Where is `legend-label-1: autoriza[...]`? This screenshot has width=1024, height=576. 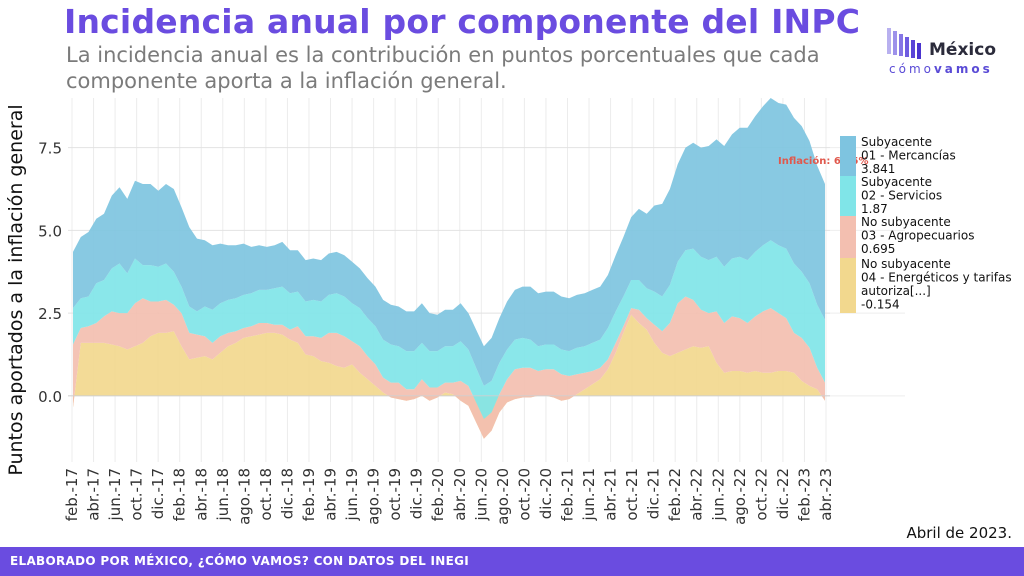 legend-label-1: autoriza[...] is located at coordinates (896, 291).